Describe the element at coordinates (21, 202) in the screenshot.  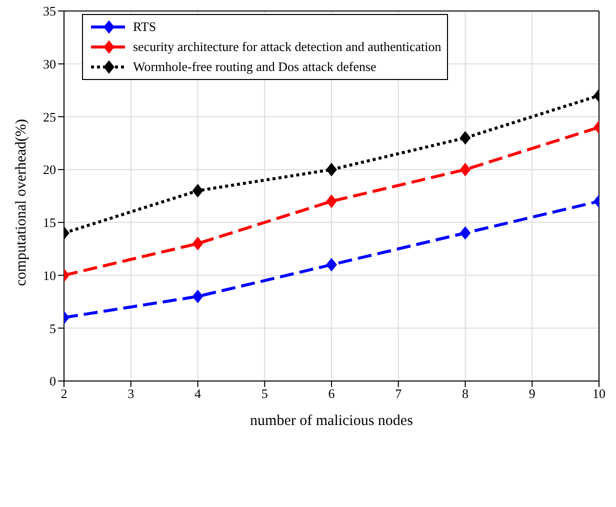
I see `y-axis-title: computational overhead(%)` at that location.